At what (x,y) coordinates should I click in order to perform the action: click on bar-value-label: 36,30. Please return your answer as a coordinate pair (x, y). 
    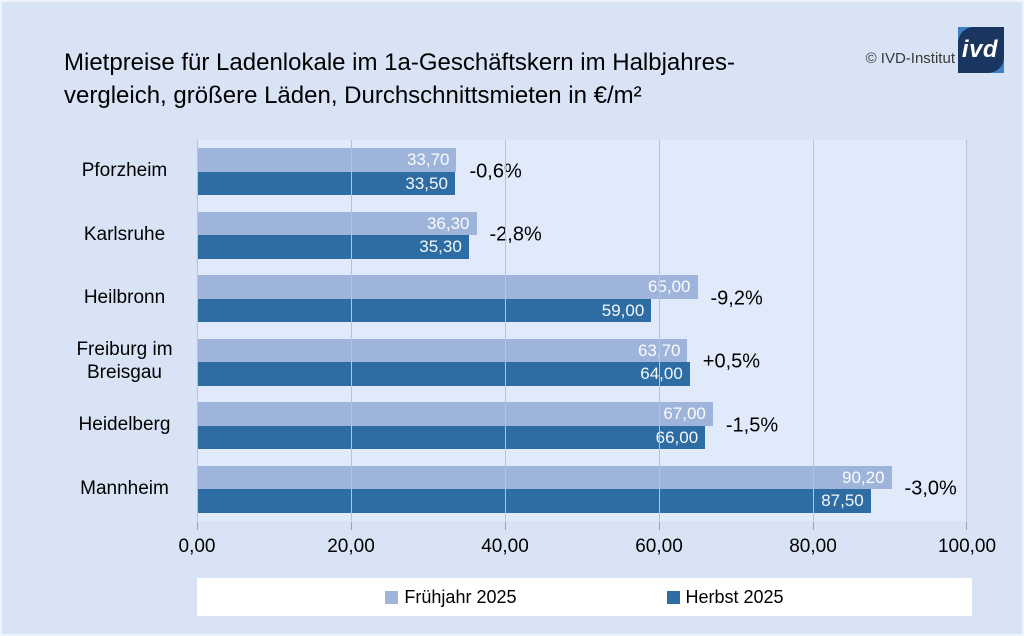
    Looking at the image, I should click on (448, 223).